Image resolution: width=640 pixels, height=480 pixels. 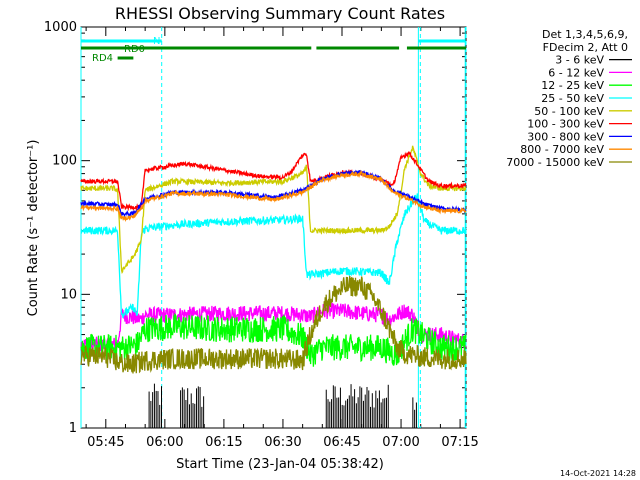 I want to click on x-tick-label: 06:30, so click(x=282, y=442).